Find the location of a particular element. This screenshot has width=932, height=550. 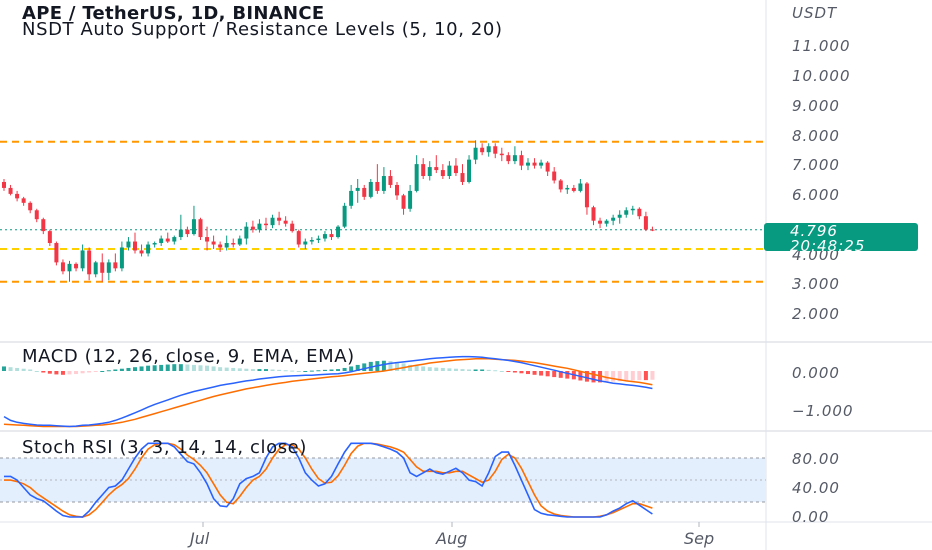

macd-title: MACD (12, 26, close, 9, EMA, EMA) is located at coordinates (188, 356).